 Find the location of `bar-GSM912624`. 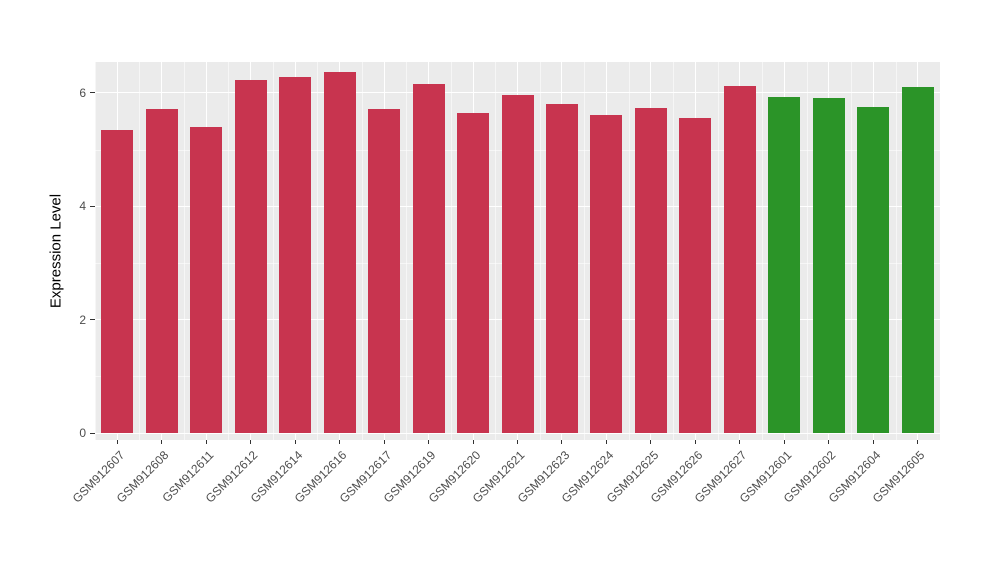

bar-GSM912624 is located at coordinates (606, 274).